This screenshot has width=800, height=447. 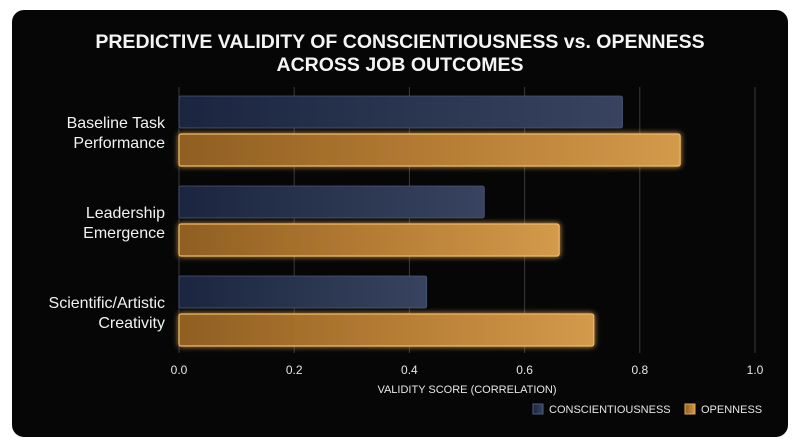 I want to click on category-label: Creativity, so click(x=131, y=323).